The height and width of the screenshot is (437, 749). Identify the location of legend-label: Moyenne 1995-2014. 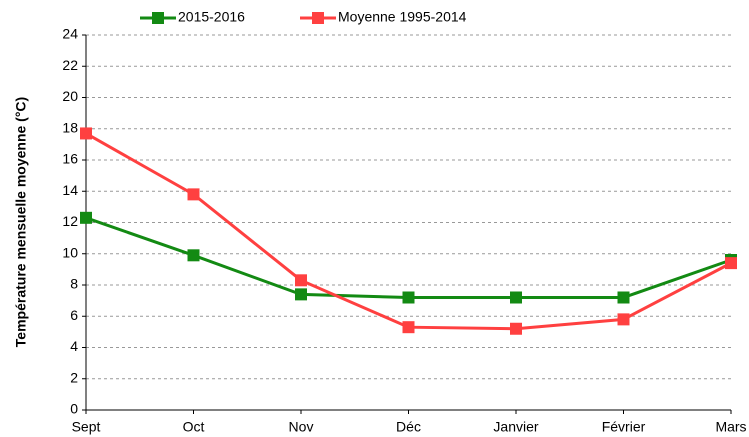
(402, 17).